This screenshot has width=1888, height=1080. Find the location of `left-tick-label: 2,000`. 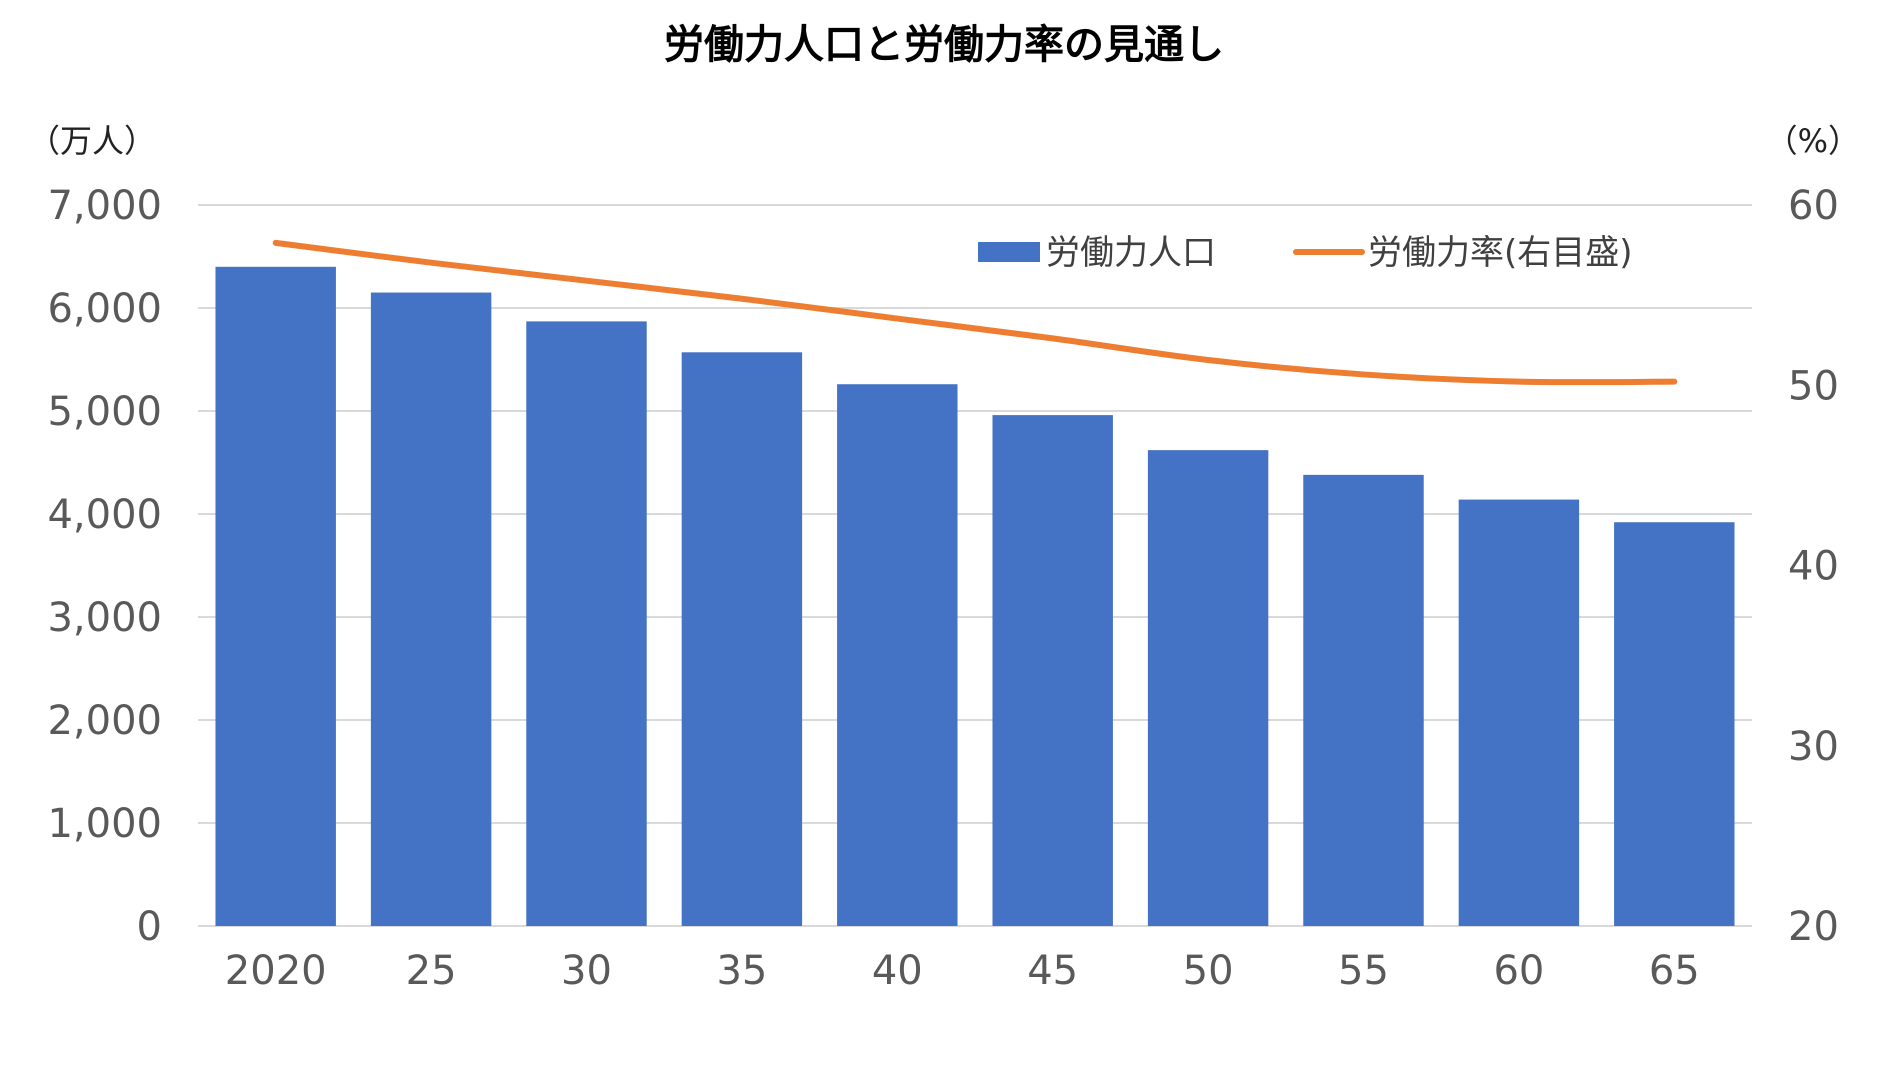

left-tick-label: 2,000 is located at coordinates (104, 721).